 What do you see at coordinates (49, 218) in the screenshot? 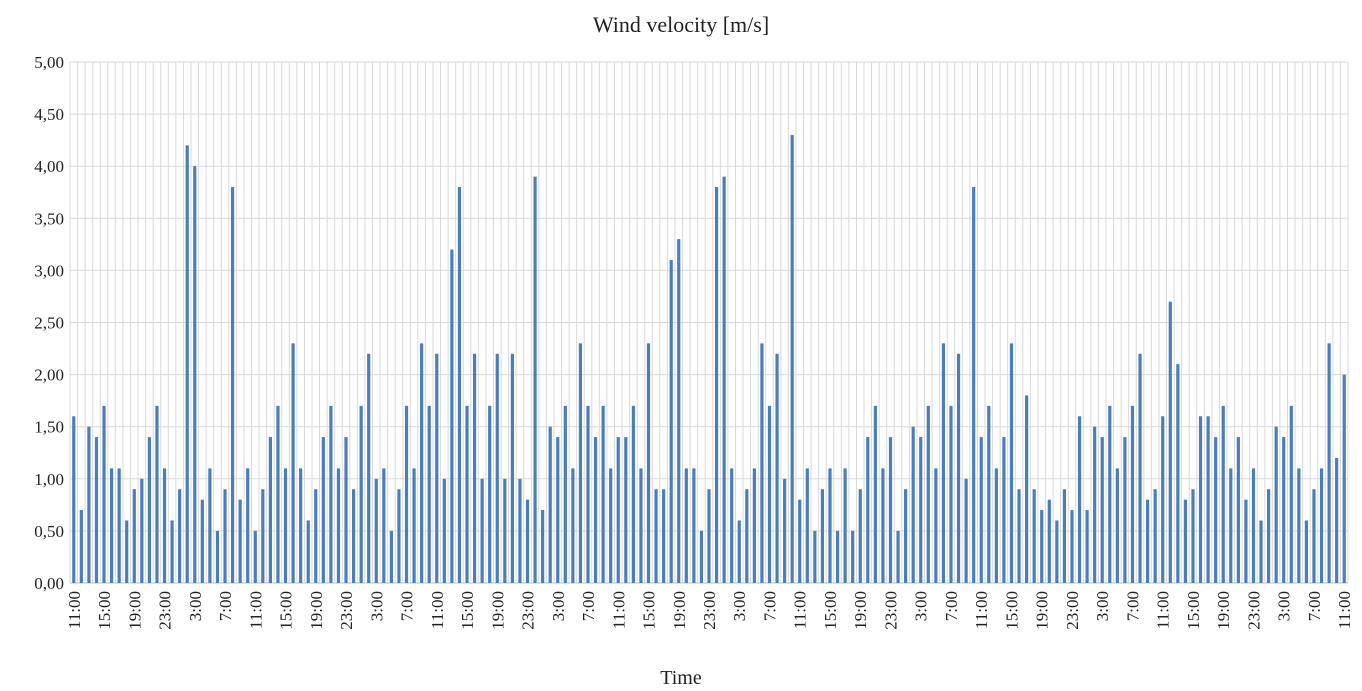
I see `y-tick-label: 3,50` at bounding box center [49, 218].